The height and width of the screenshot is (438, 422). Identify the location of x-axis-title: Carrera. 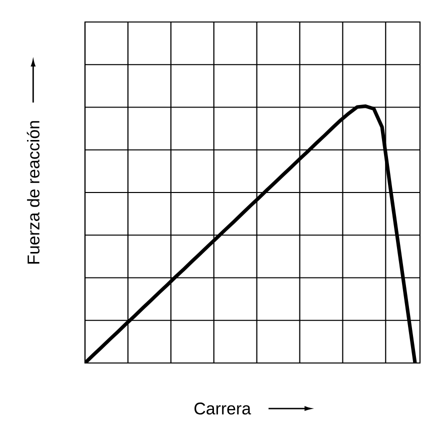
(223, 408).